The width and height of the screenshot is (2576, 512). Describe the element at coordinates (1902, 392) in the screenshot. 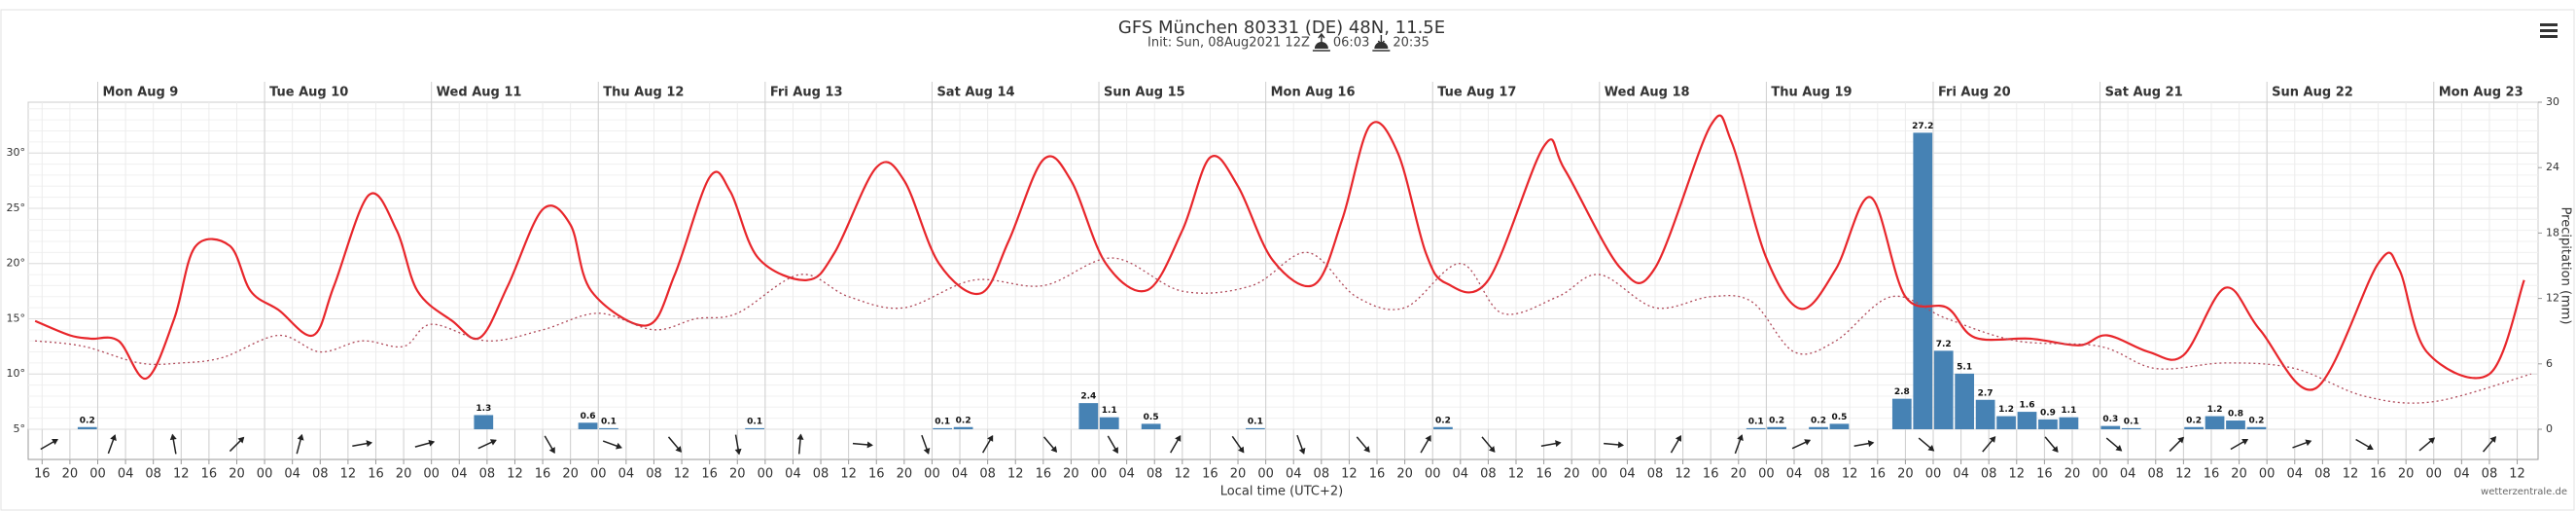

I see `precip-label: 2.8` at that location.